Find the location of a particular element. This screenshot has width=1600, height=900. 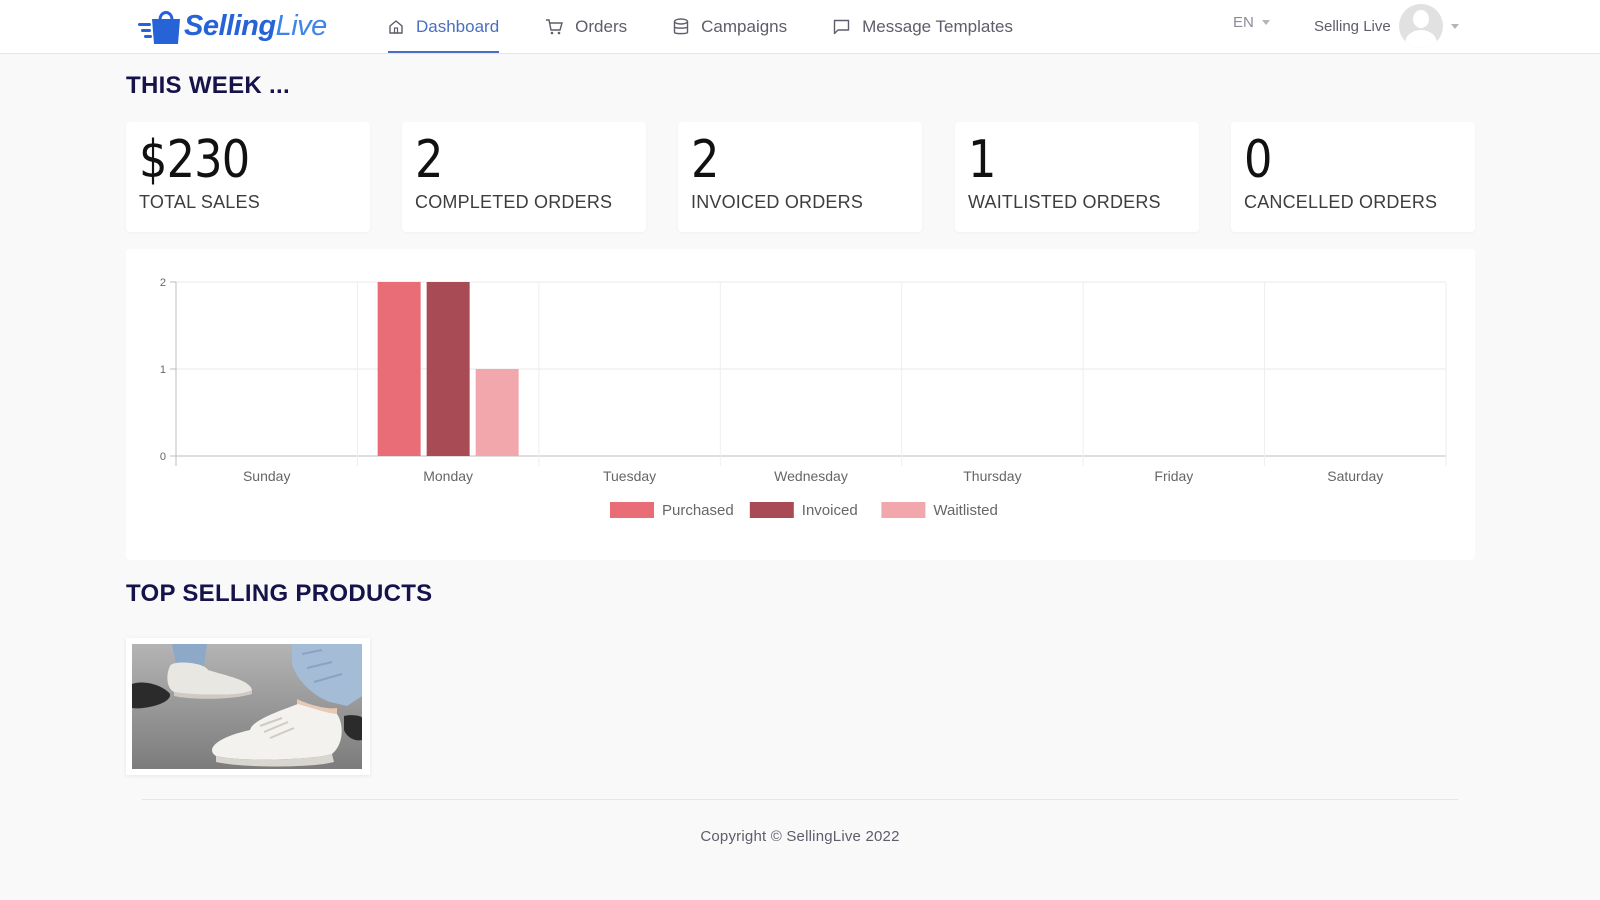

nav-orders: Orders is located at coordinates (586, 27).